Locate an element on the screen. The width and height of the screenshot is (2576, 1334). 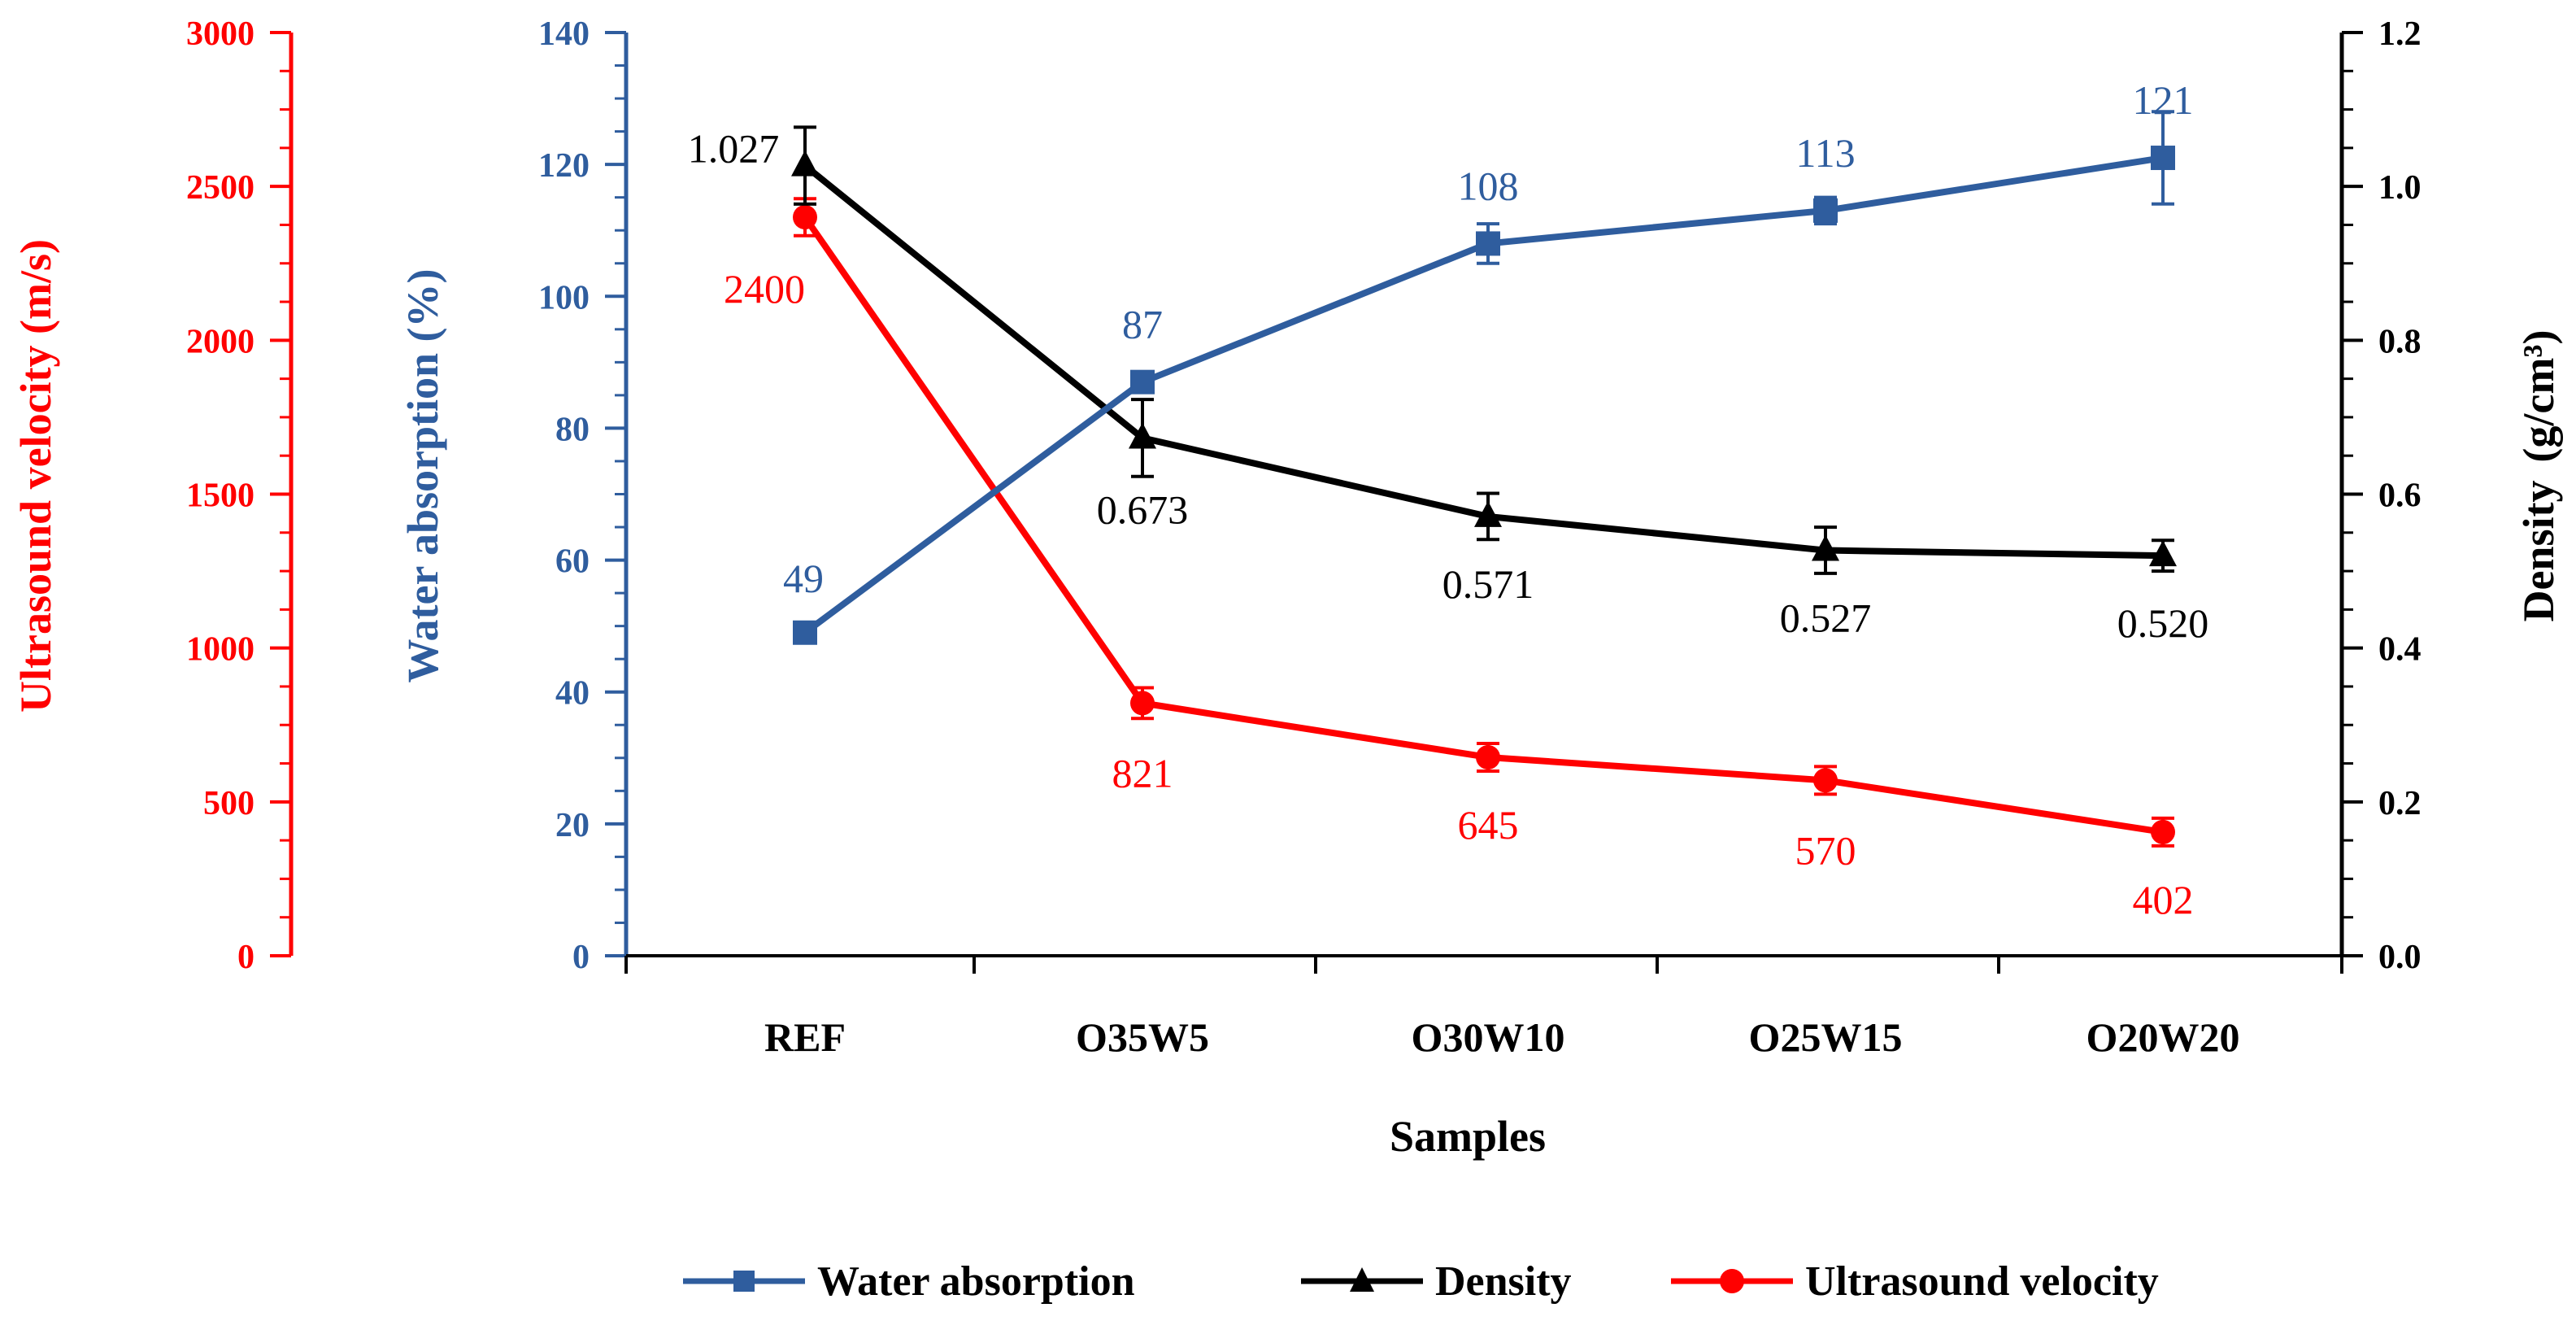
data-label: 0.527 is located at coordinates (1826, 618).